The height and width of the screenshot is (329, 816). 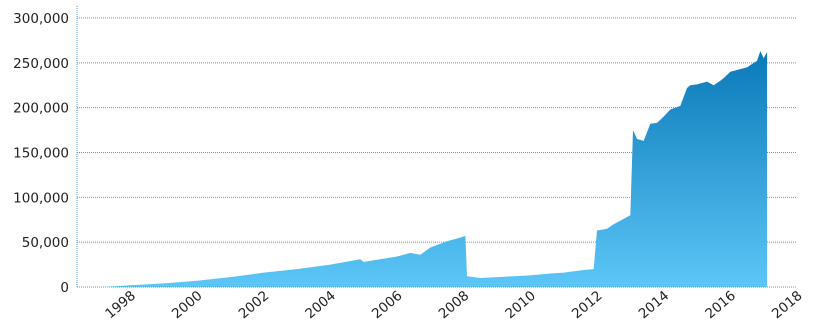 What do you see at coordinates (41, 109) in the screenshot?
I see `y-tick-label: 200,000` at bounding box center [41, 109].